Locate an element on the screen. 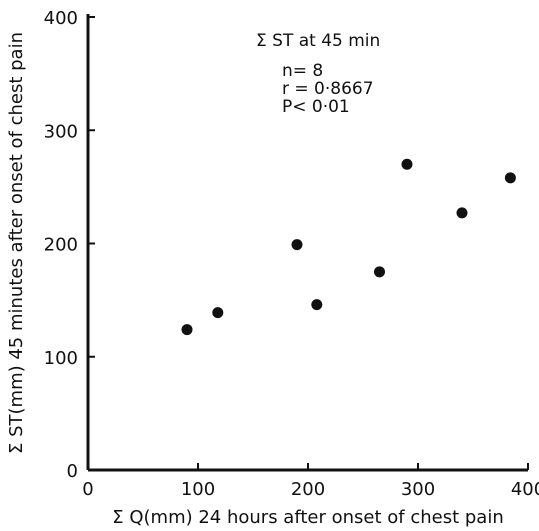  x-tick-label: 0 is located at coordinates (87, 489).